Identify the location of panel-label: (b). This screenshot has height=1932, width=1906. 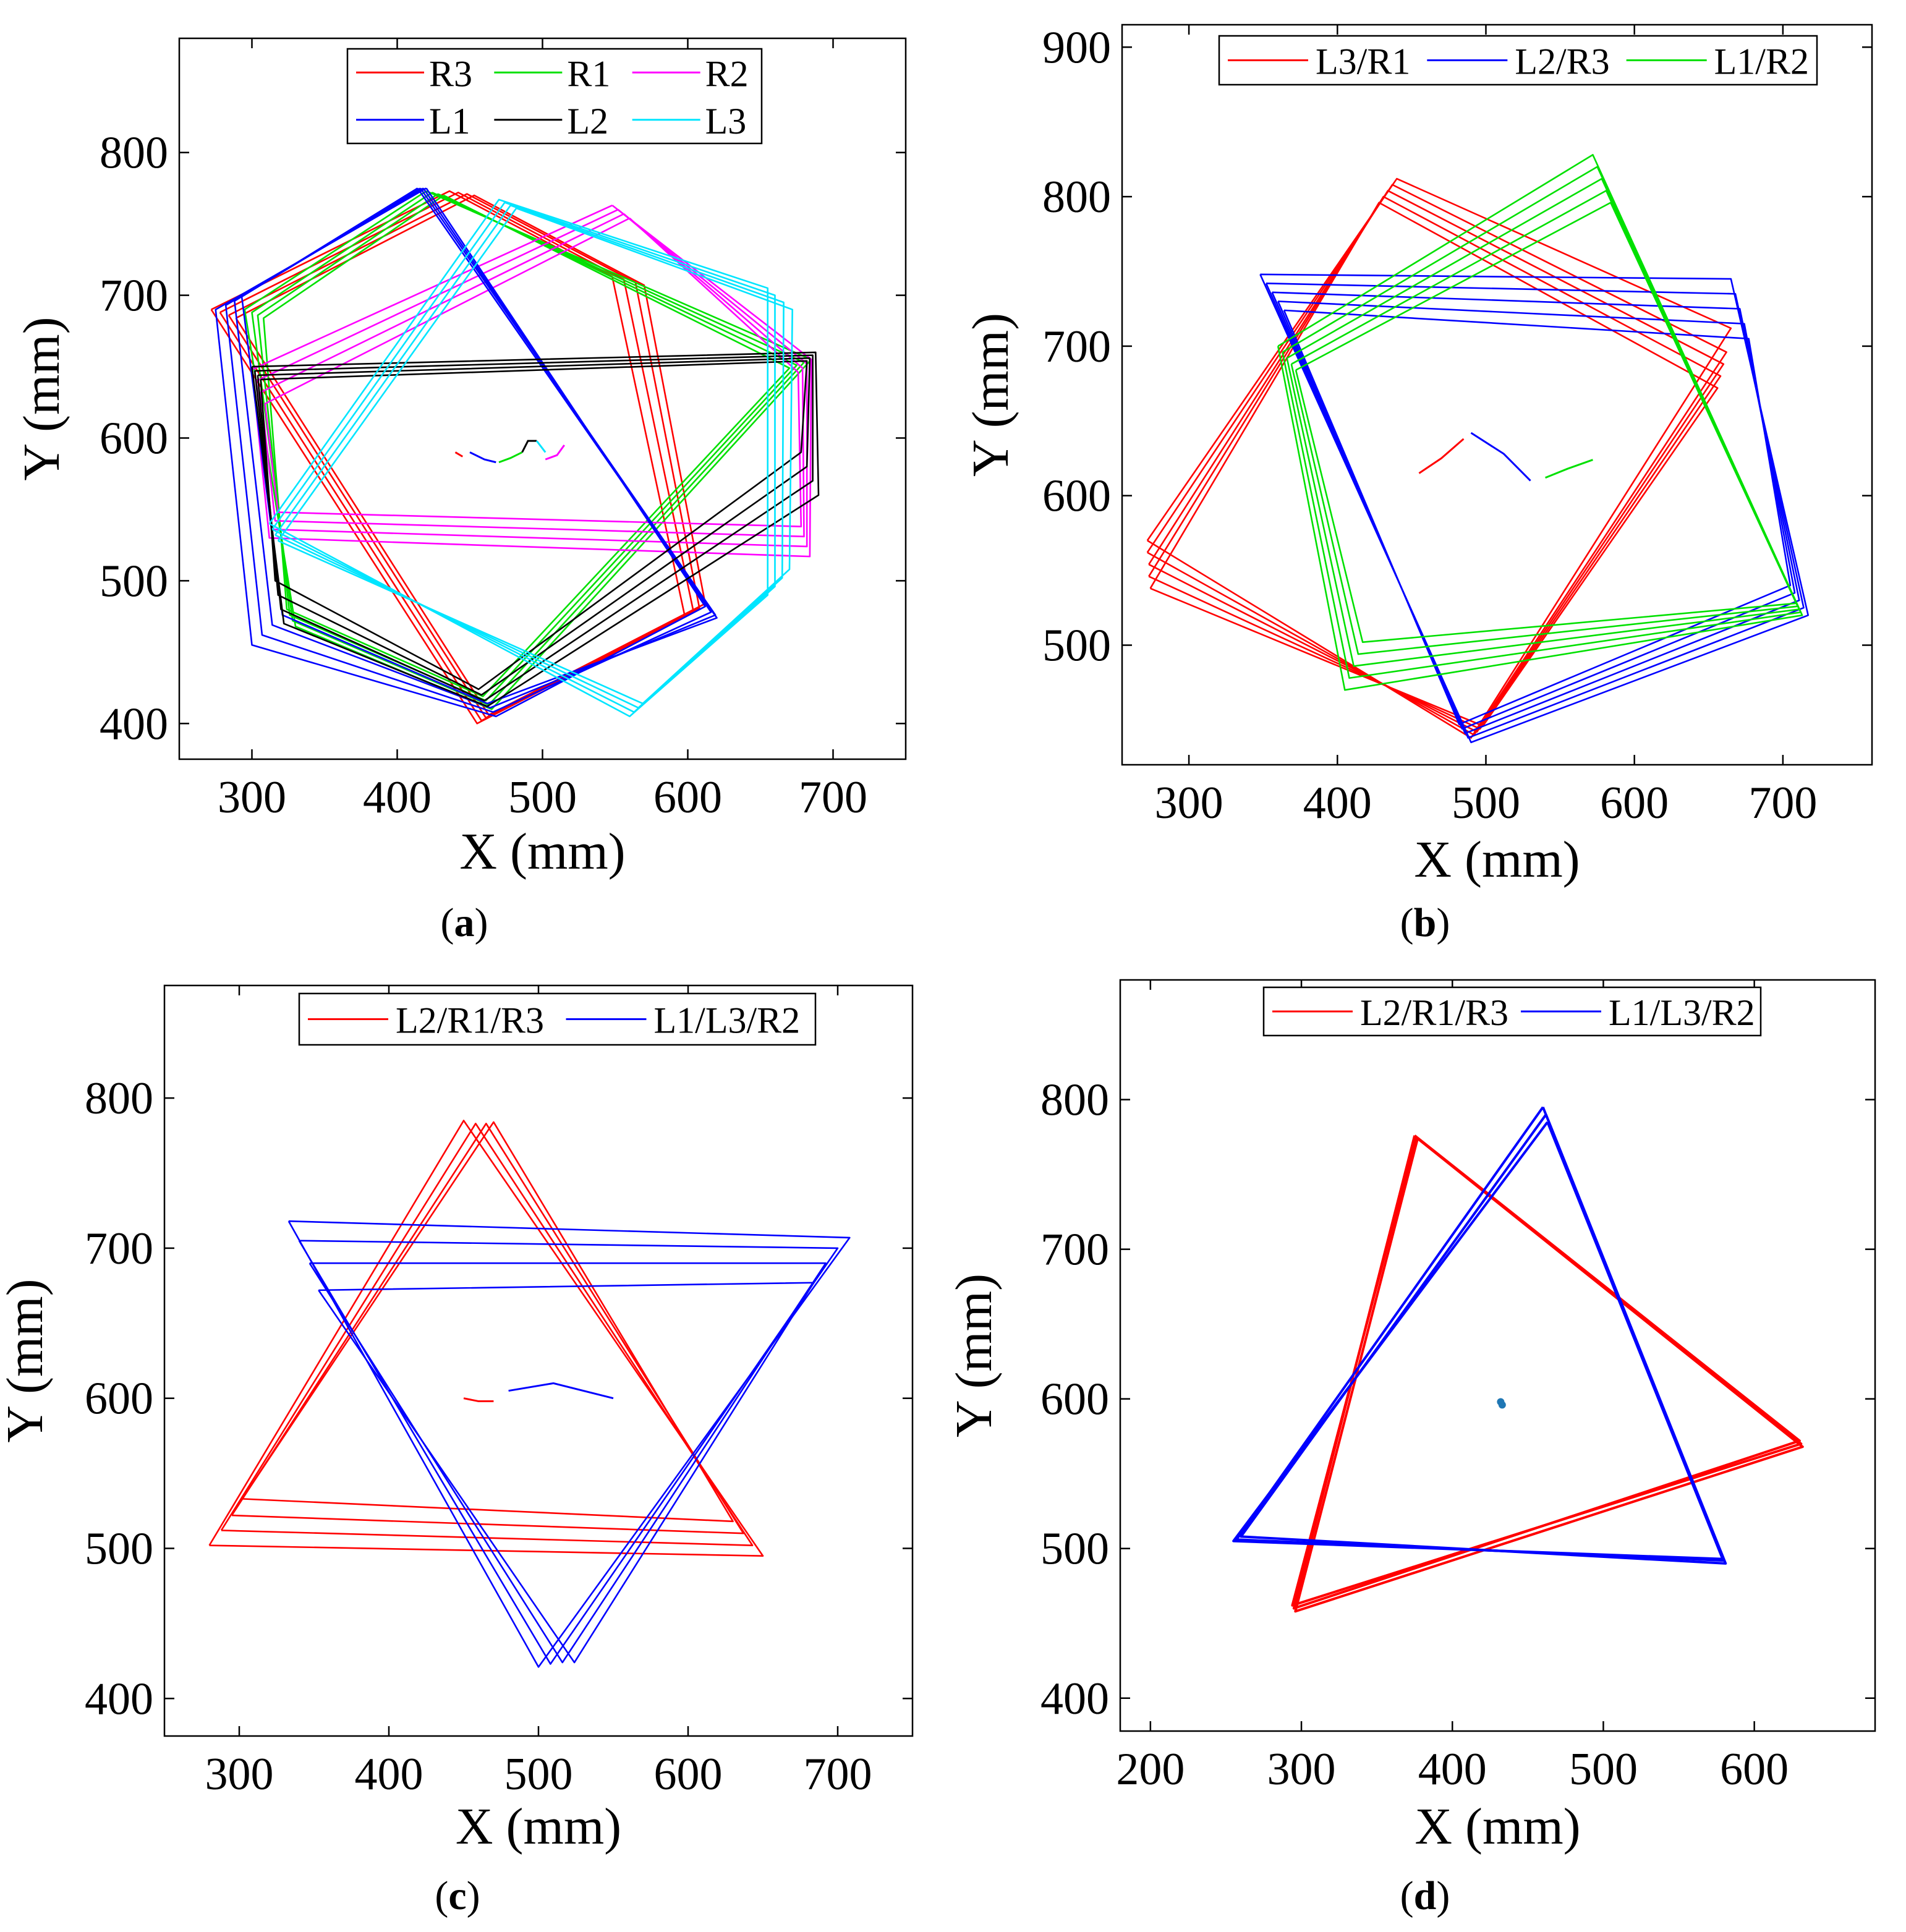
(1425, 922).